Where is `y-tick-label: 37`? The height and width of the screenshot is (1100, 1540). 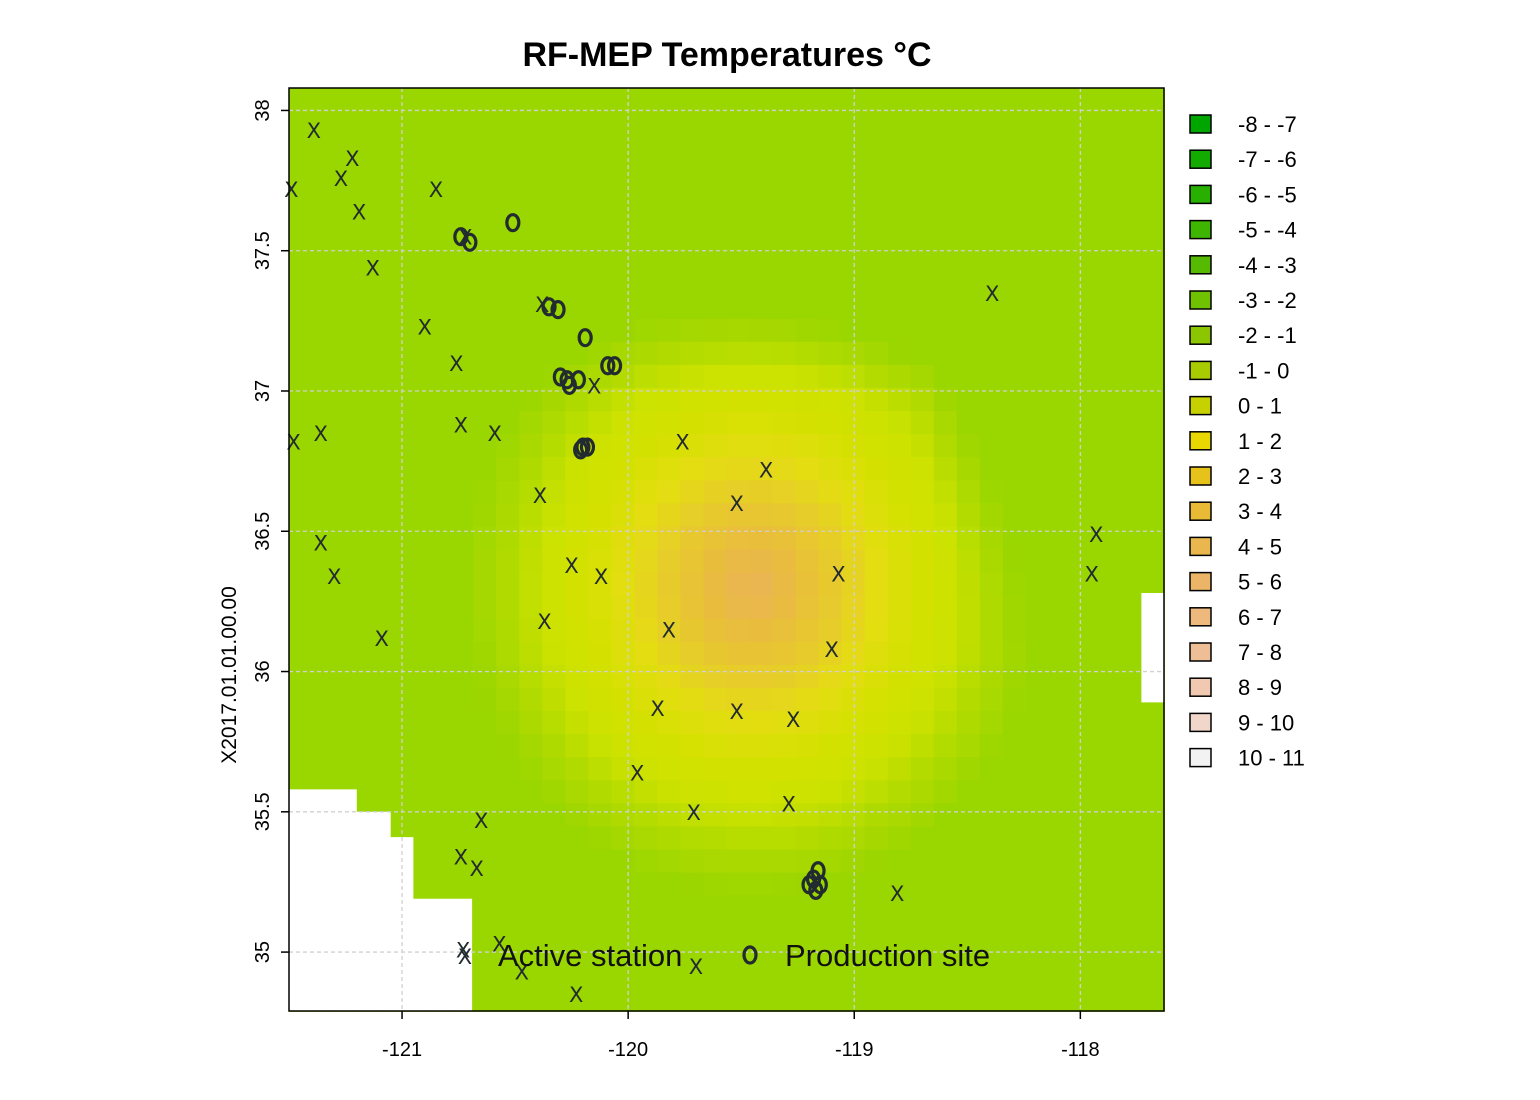 y-tick-label: 37 is located at coordinates (263, 391).